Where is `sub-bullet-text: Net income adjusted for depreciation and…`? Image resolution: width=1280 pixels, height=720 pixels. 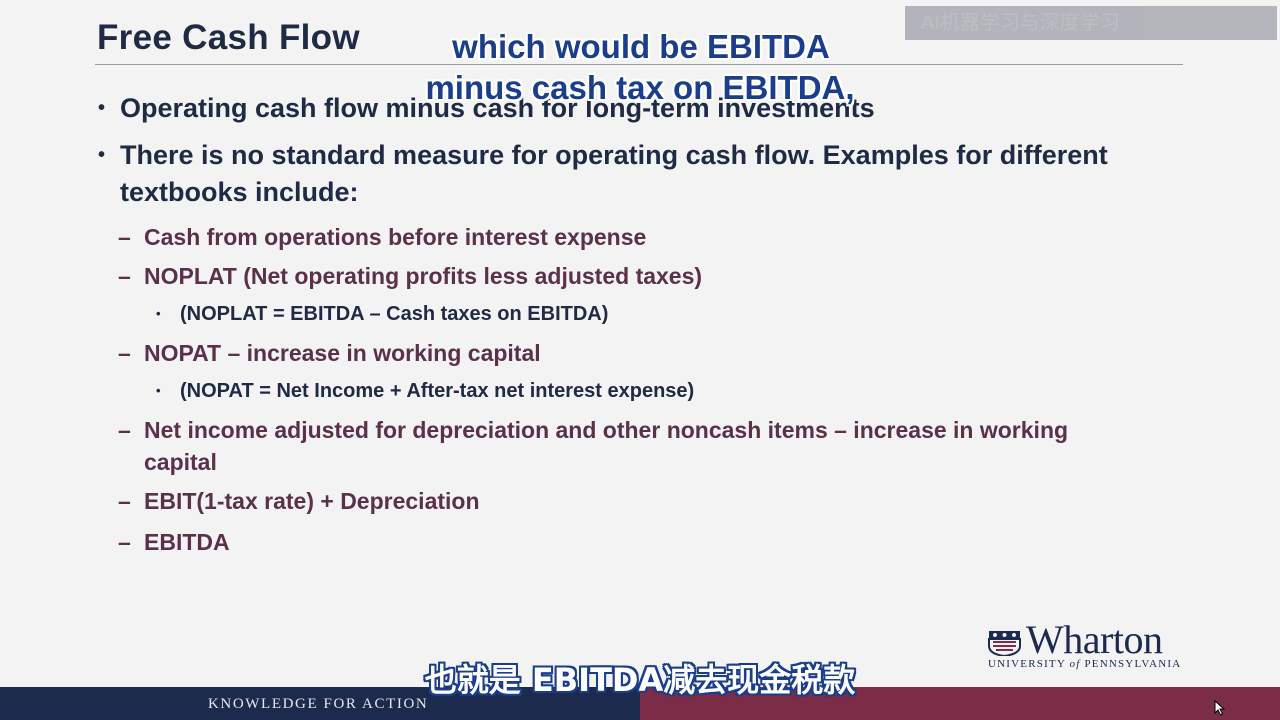
sub-bullet-text: Net income adjusted for depreciation and… is located at coordinates (606, 446).